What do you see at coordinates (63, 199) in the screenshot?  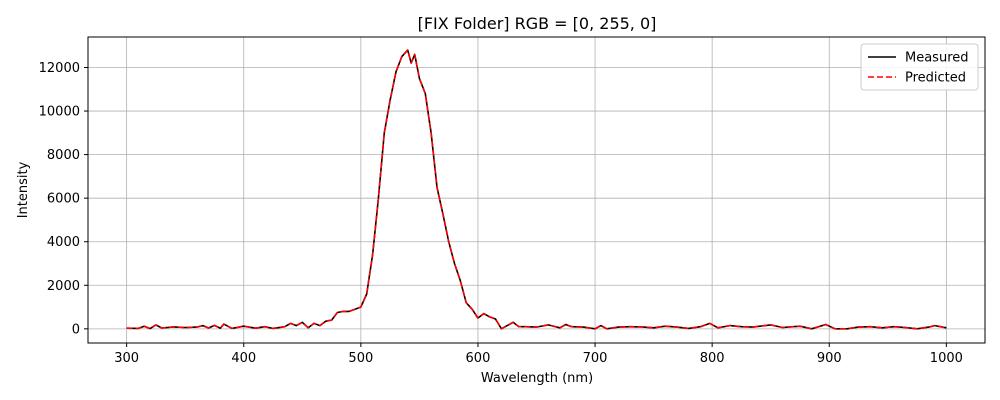 I see `y-tick-label: 6000` at bounding box center [63, 199].